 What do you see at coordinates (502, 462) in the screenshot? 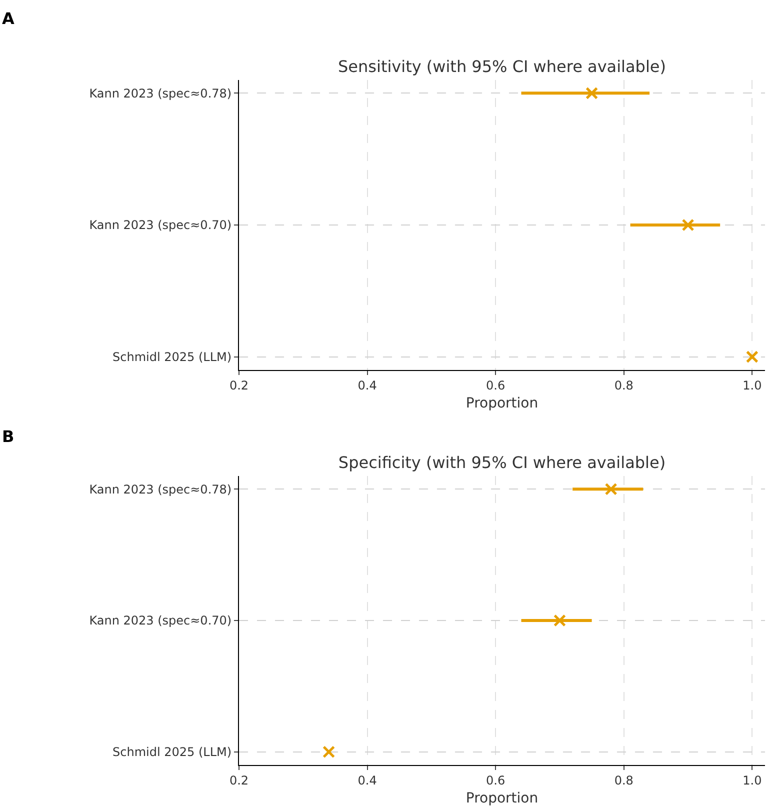
I see `chart-title: Specificity (with 95% CI where available)` at bounding box center [502, 462].